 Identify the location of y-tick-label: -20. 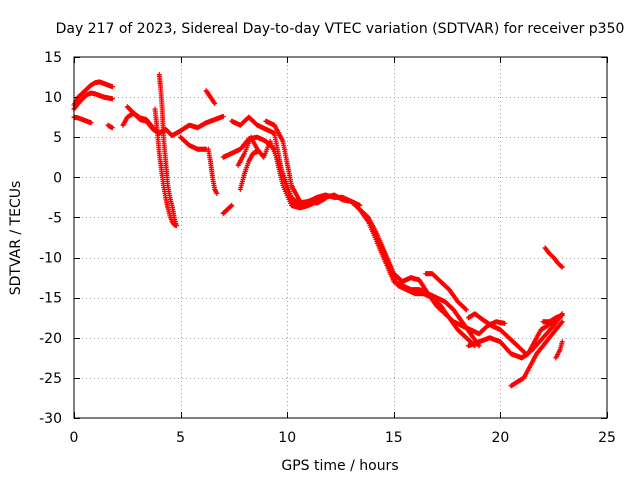
(50, 339).